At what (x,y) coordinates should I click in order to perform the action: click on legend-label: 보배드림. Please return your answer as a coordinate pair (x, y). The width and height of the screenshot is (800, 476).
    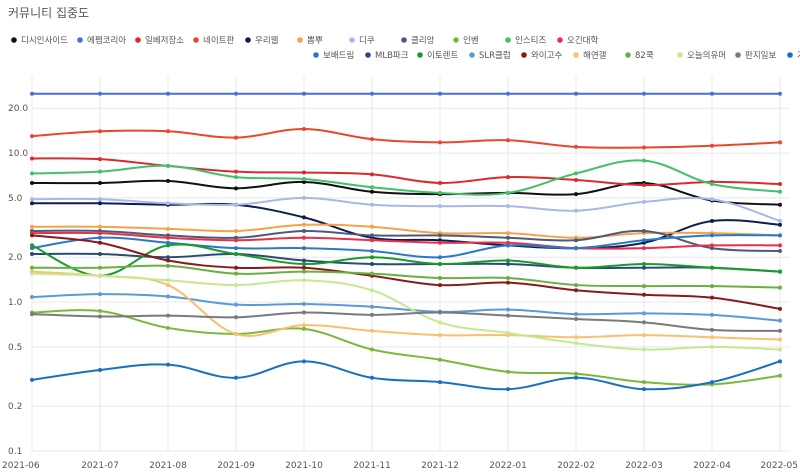
    Looking at the image, I should click on (338, 55).